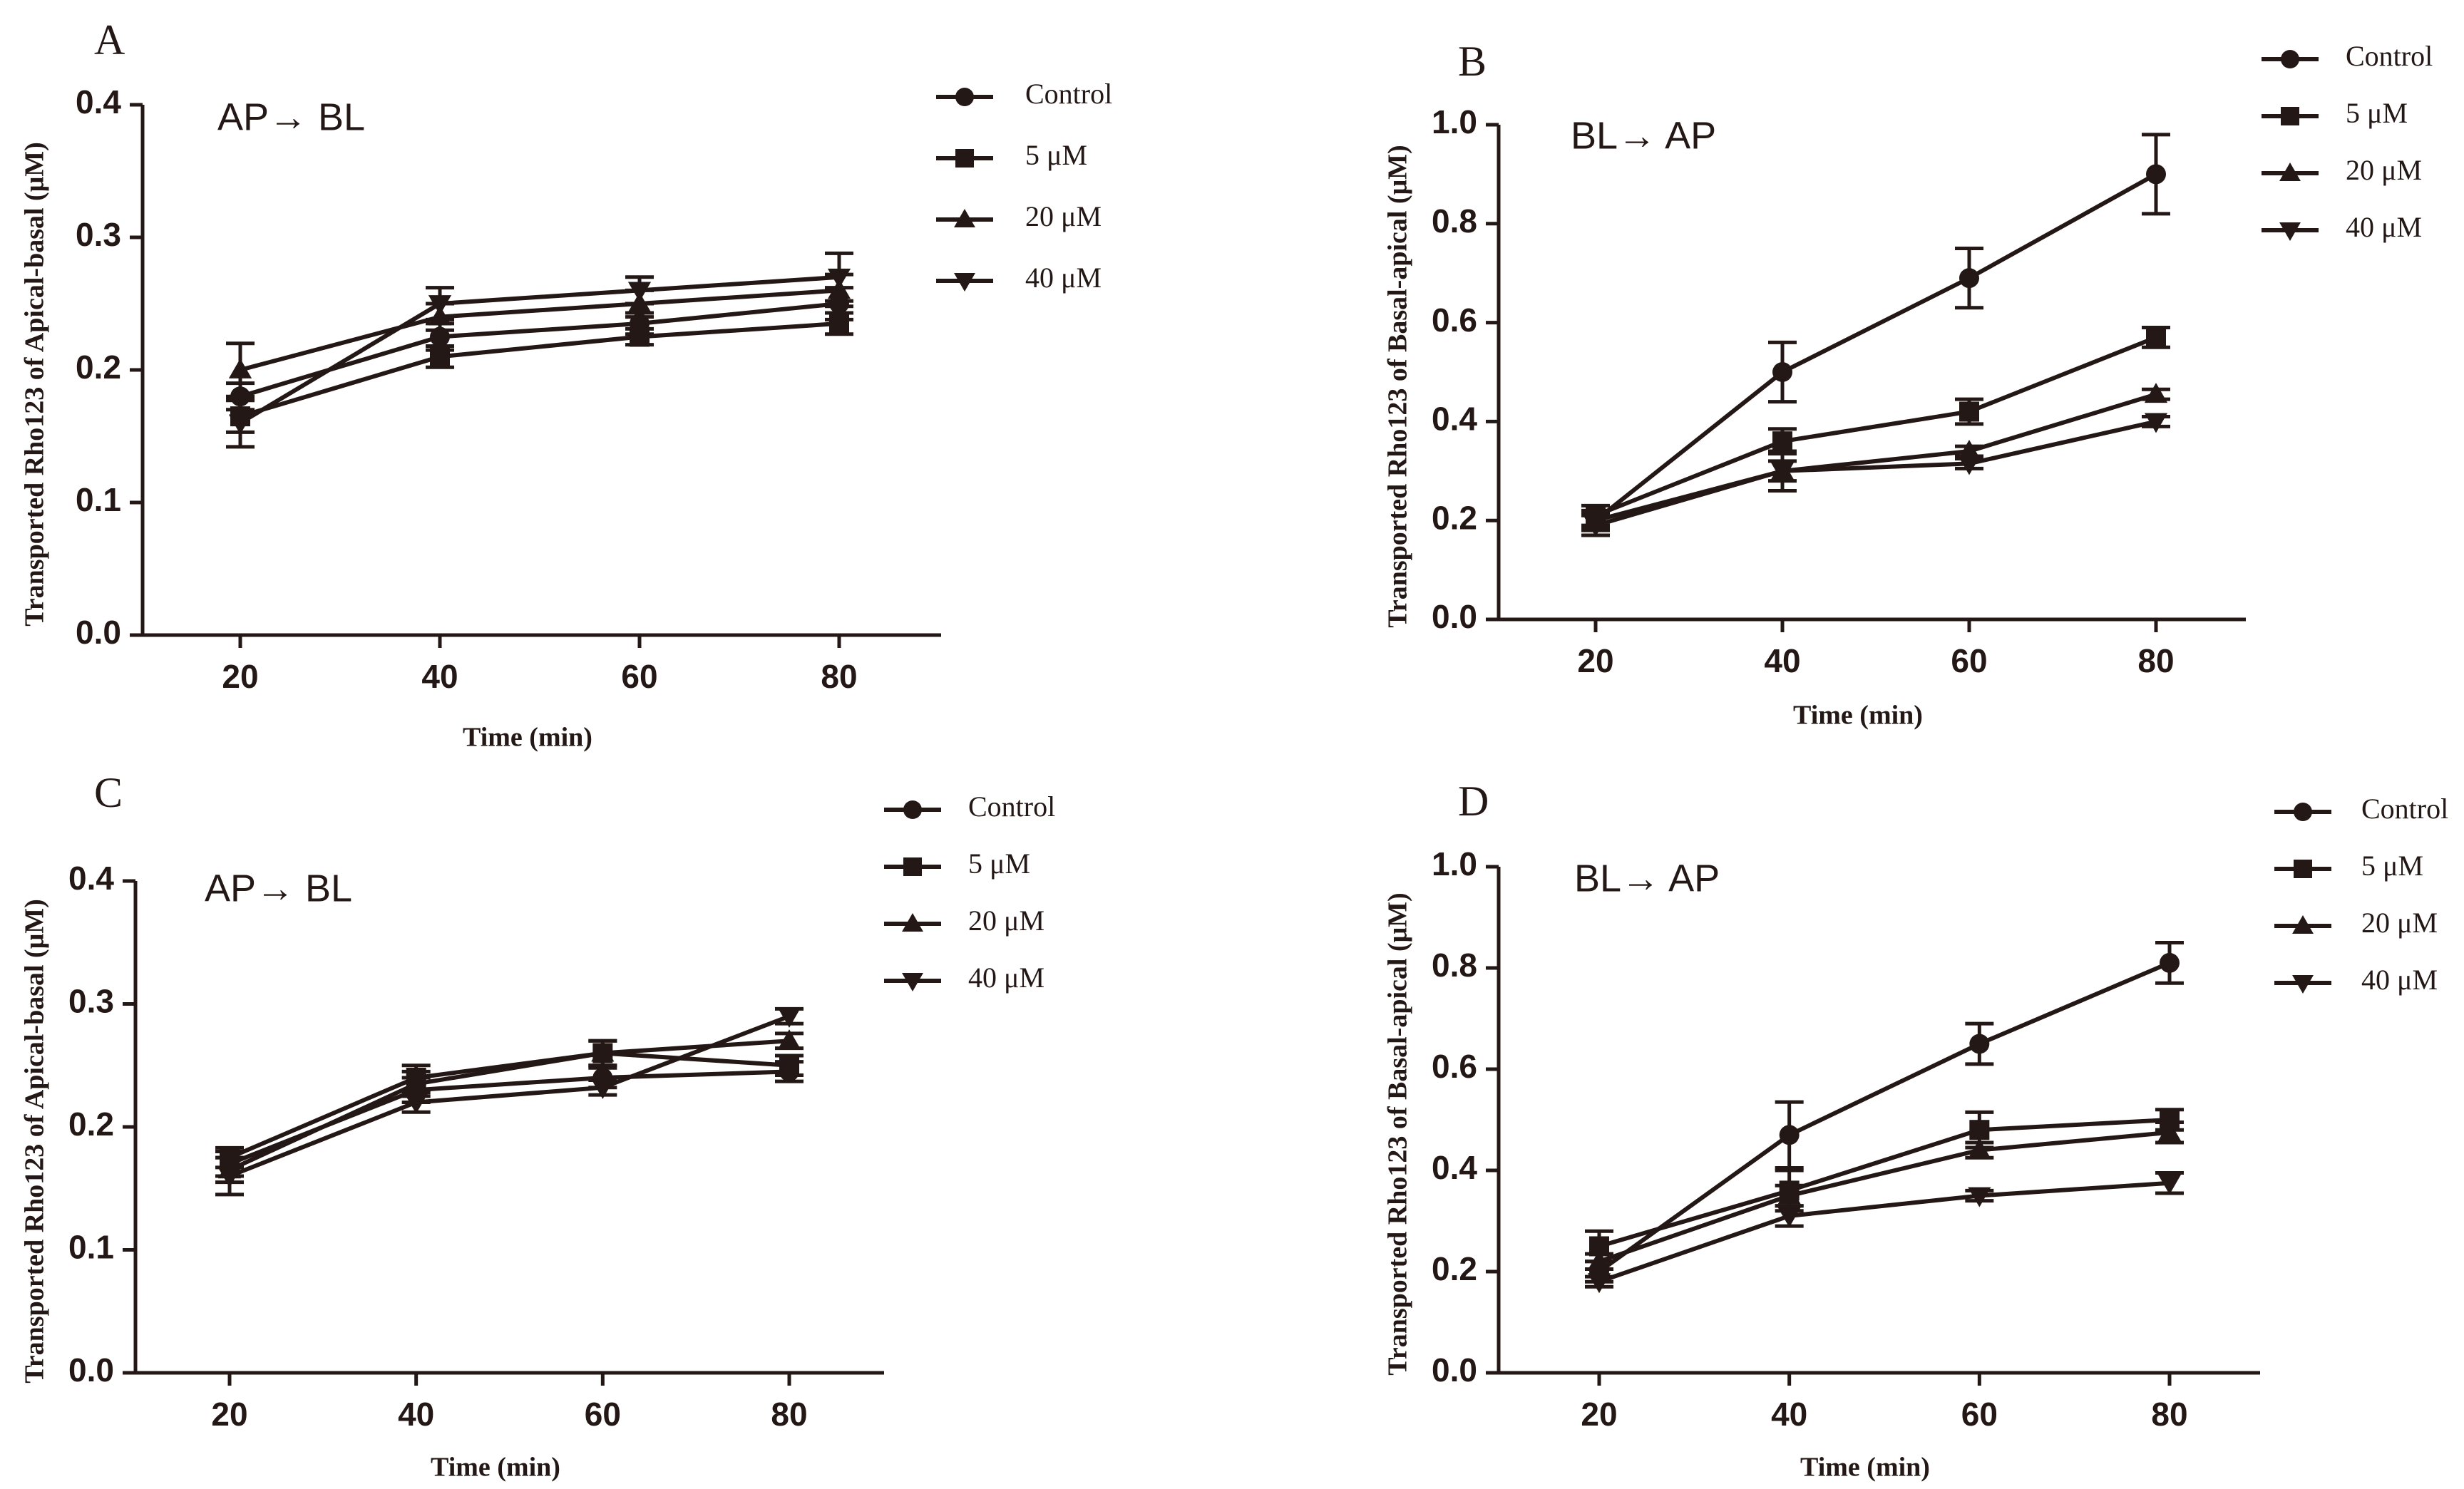 This screenshot has height=1489, width=2464. What do you see at coordinates (1473, 801) in the screenshot?
I see `panel-letter: D` at bounding box center [1473, 801].